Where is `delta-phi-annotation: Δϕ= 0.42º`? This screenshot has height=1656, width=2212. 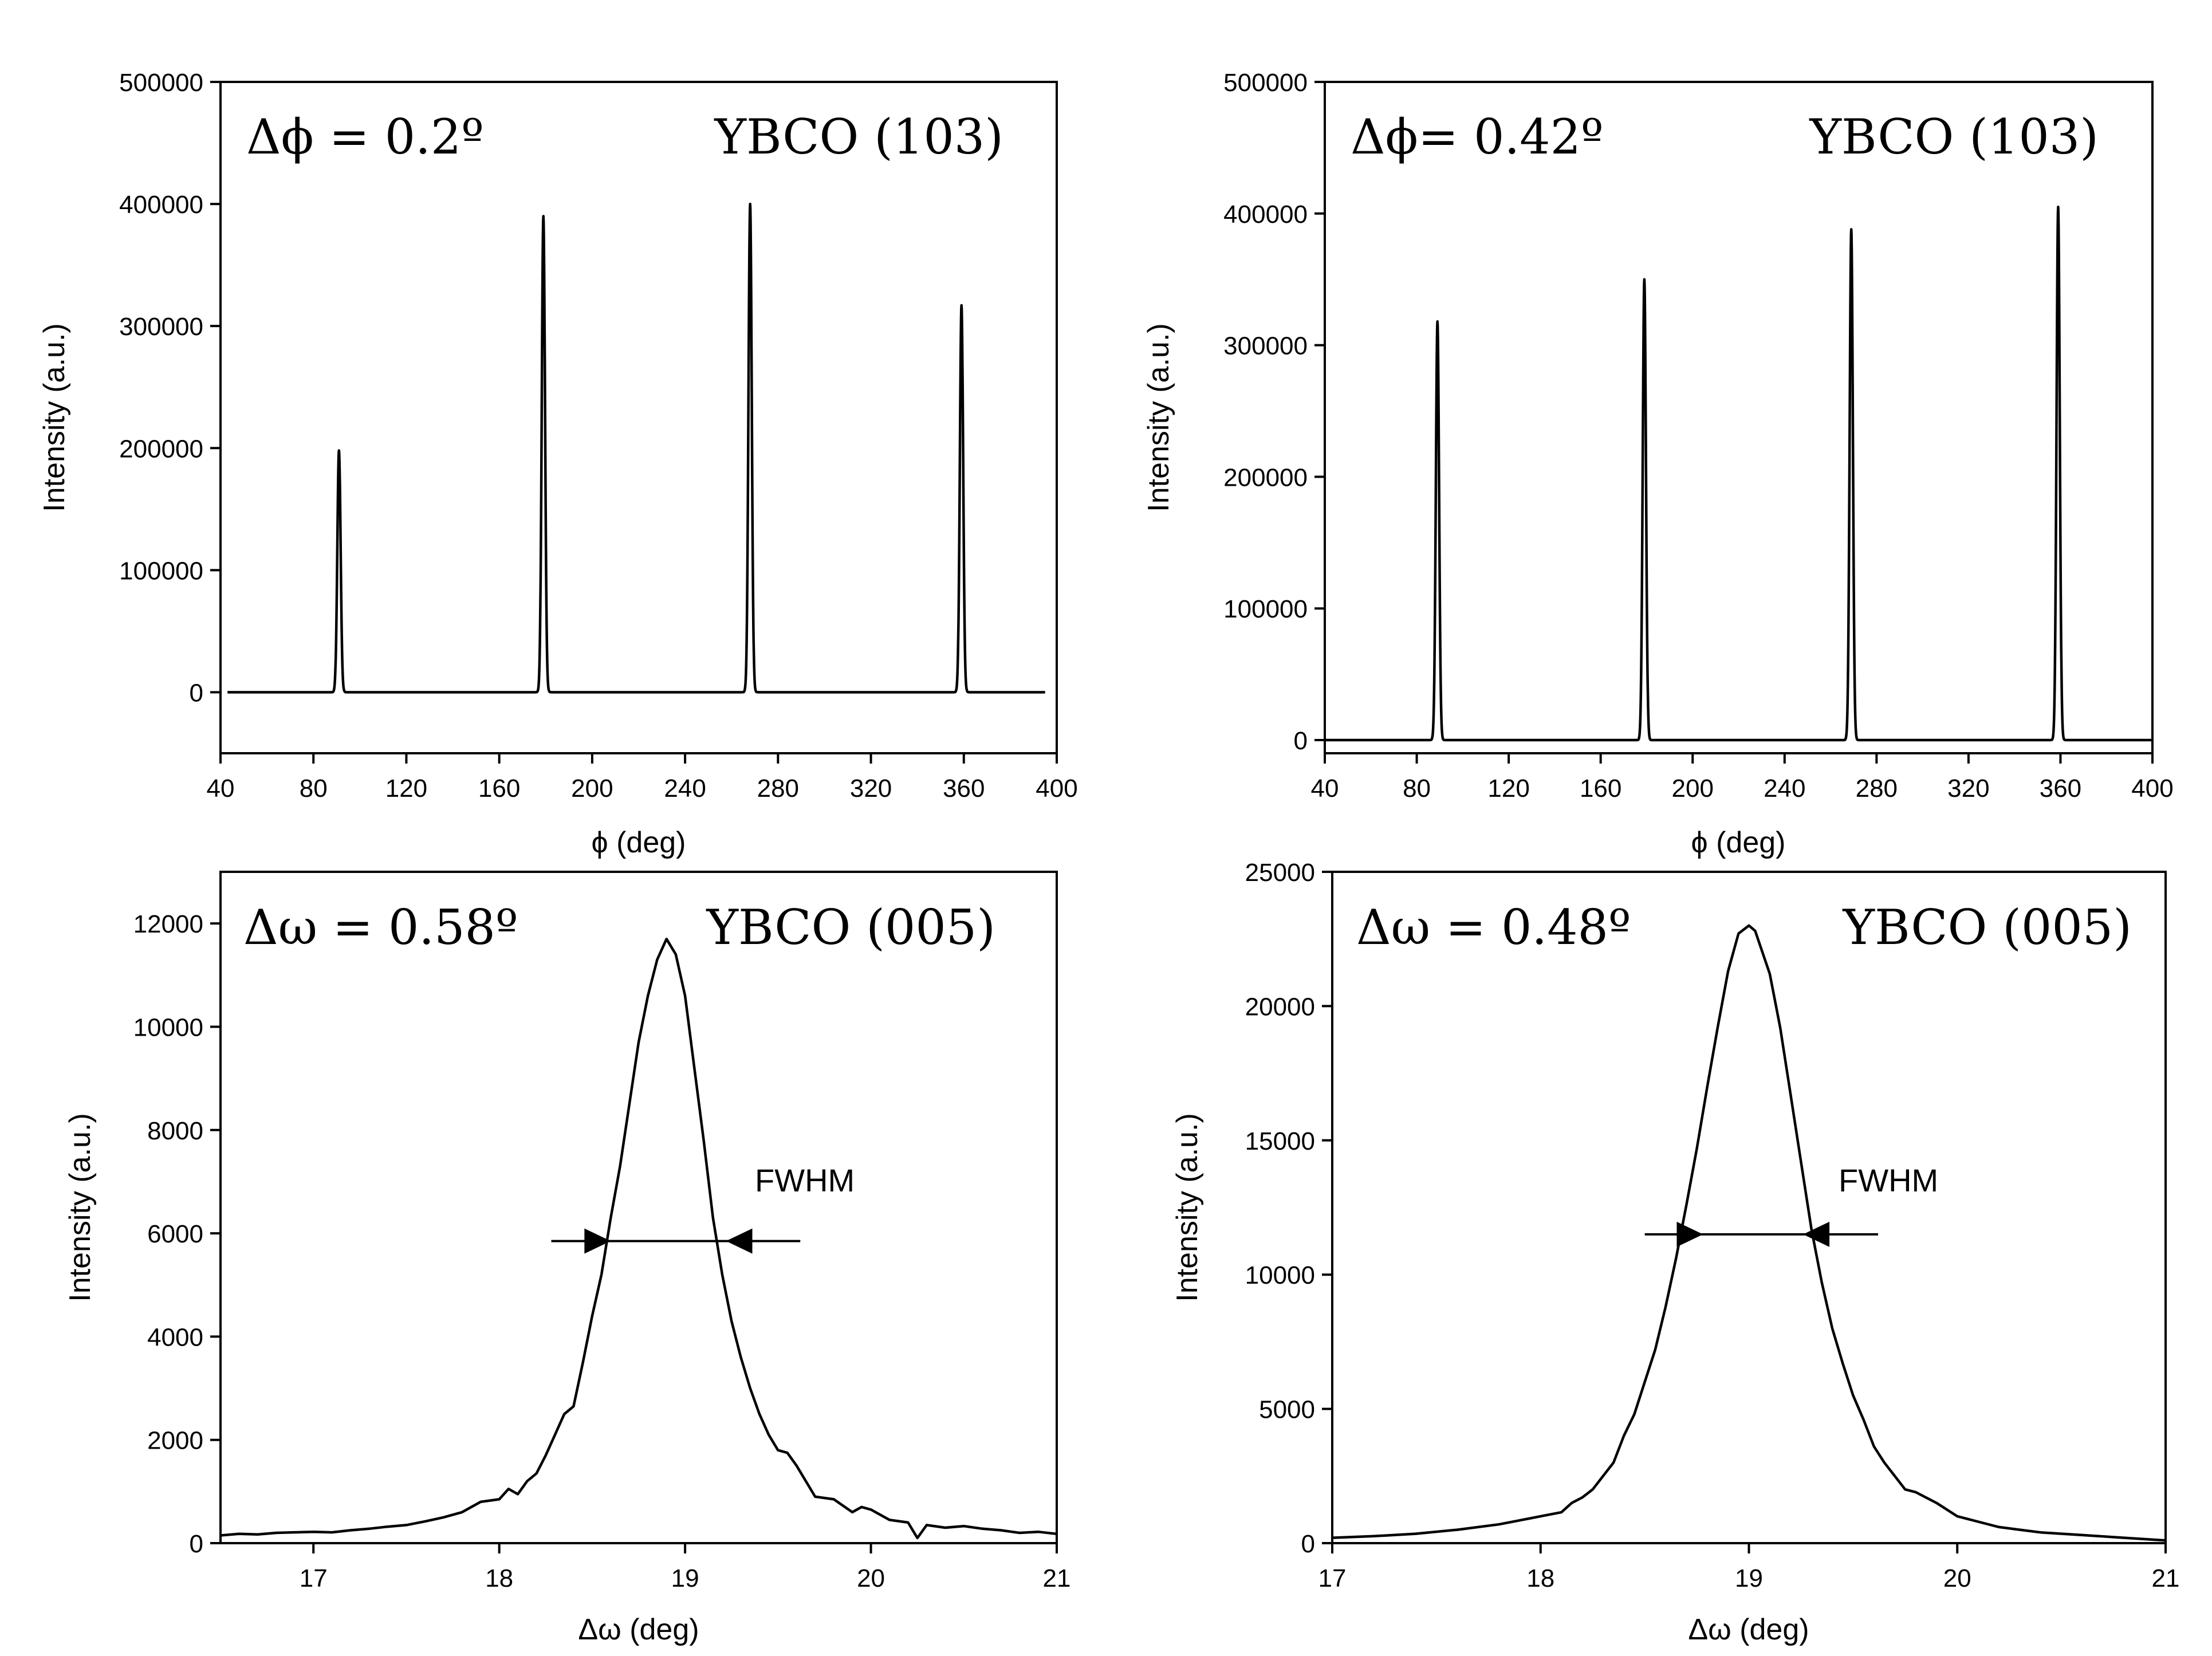
delta-phi-annotation: Δϕ= 0.42º is located at coordinates (1478, 137).